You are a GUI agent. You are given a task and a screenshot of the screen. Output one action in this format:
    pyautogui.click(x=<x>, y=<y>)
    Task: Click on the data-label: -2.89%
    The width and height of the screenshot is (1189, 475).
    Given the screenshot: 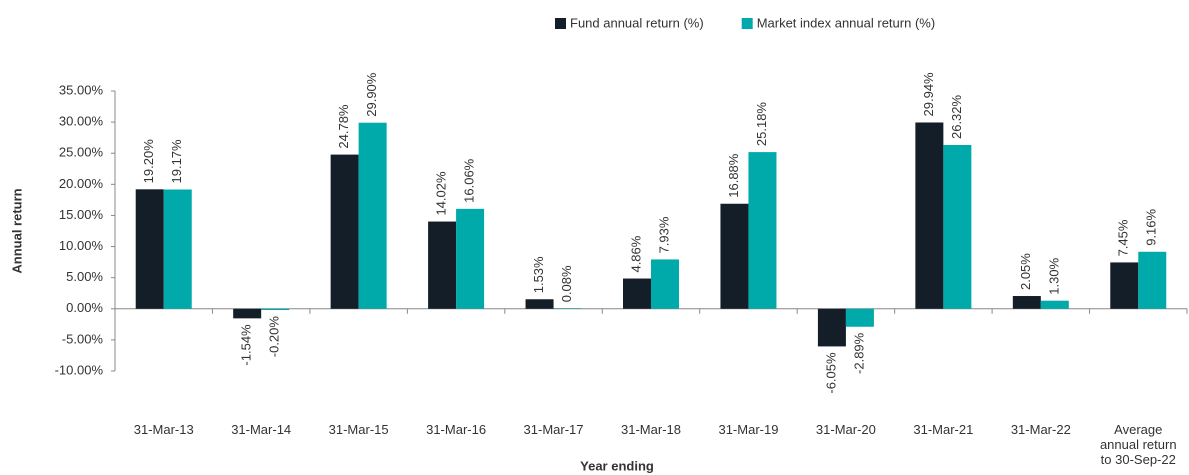 What is the action you would take?
    pyautogui.click(x=858, y=353)
    